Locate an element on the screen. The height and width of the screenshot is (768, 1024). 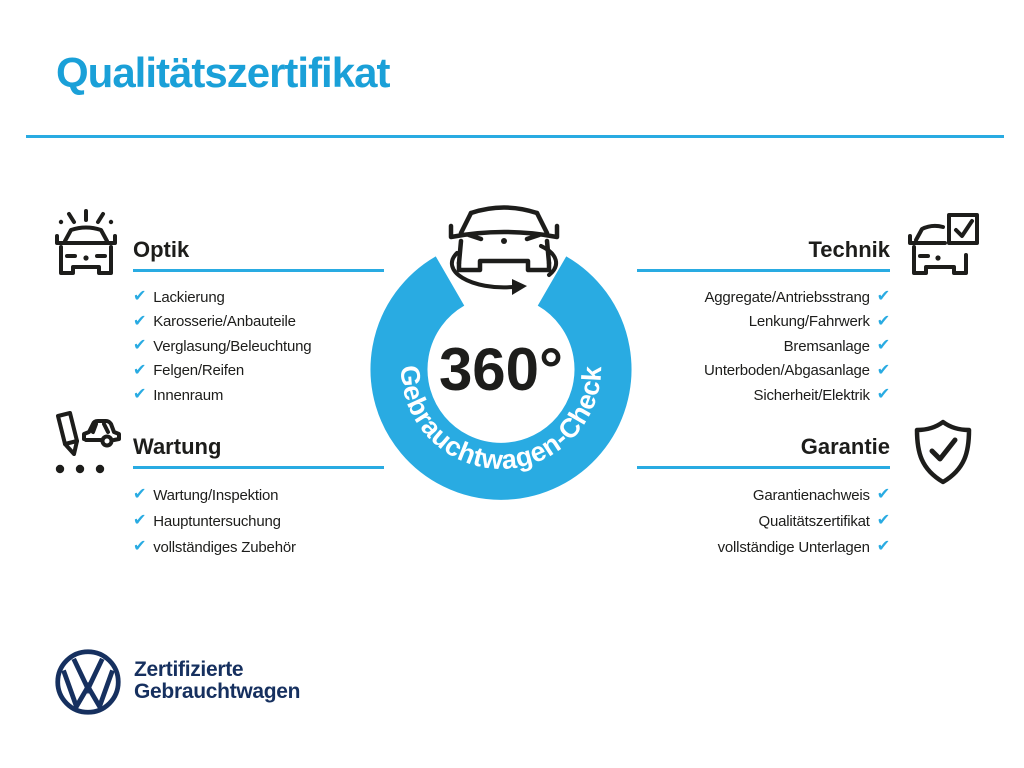
item-label: vollständiges Zubehör is located at coordinates (224, 547).